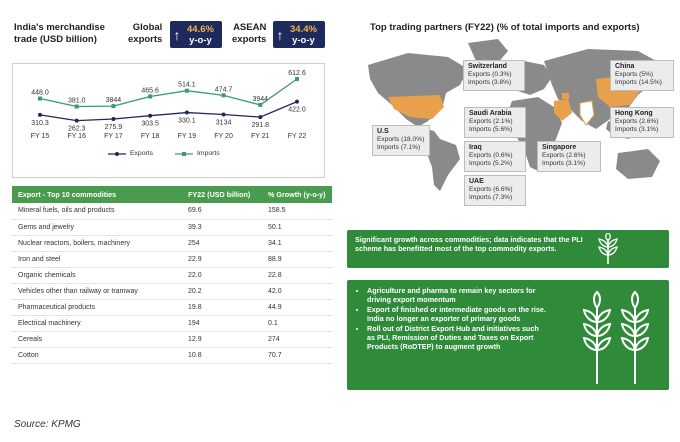 Image resolution: width=680 pixels, height=442 pixels. I want to click on commodity-name: Nuclear reactors, boilers, machinery, so click(97, 243).